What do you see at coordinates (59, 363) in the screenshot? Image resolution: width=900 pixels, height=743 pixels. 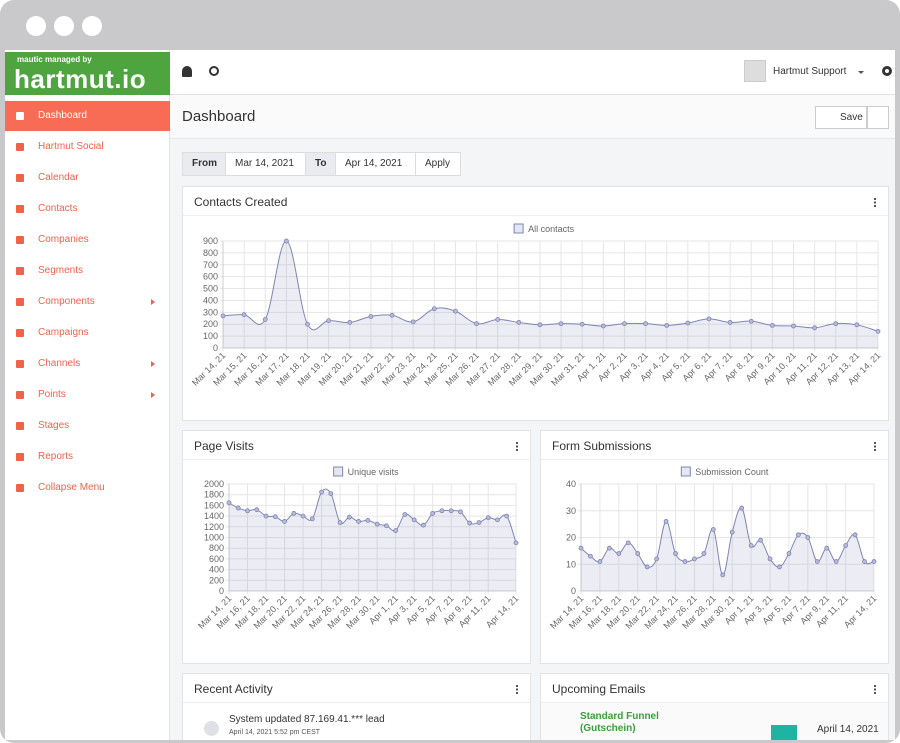 I see `menu-label: Channels` at bounding box center [59, 363].